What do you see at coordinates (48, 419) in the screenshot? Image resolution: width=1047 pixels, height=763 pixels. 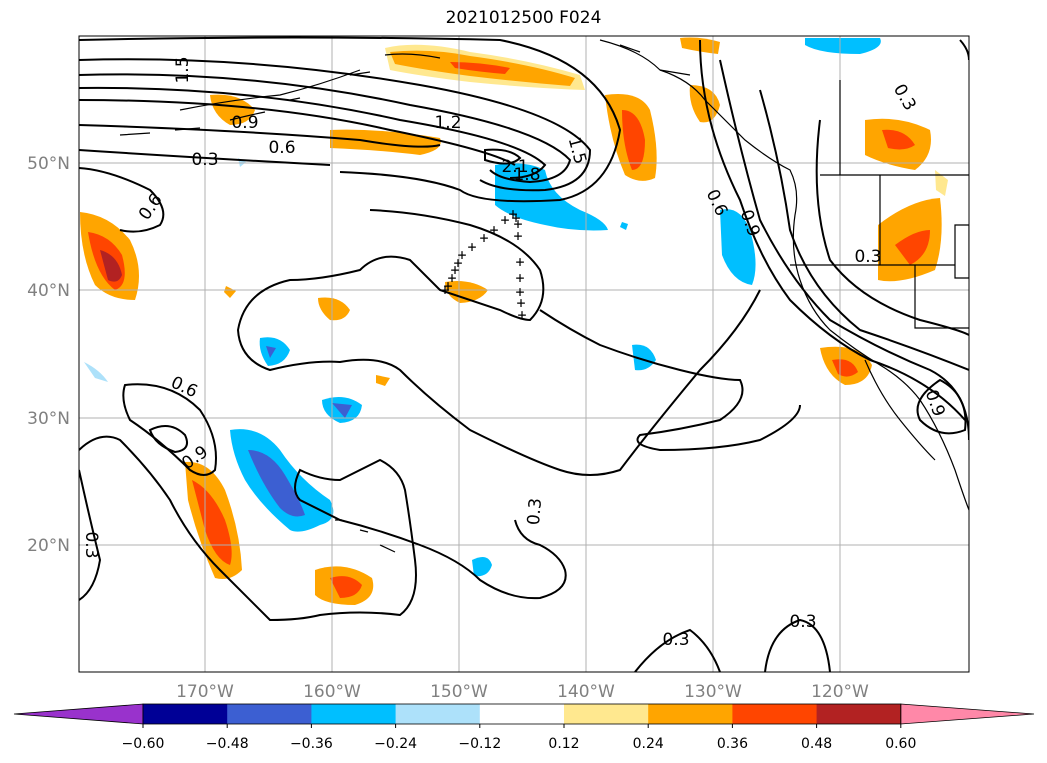 I see `lat-tick-label: 30°N` at bounding box center [48, 419].